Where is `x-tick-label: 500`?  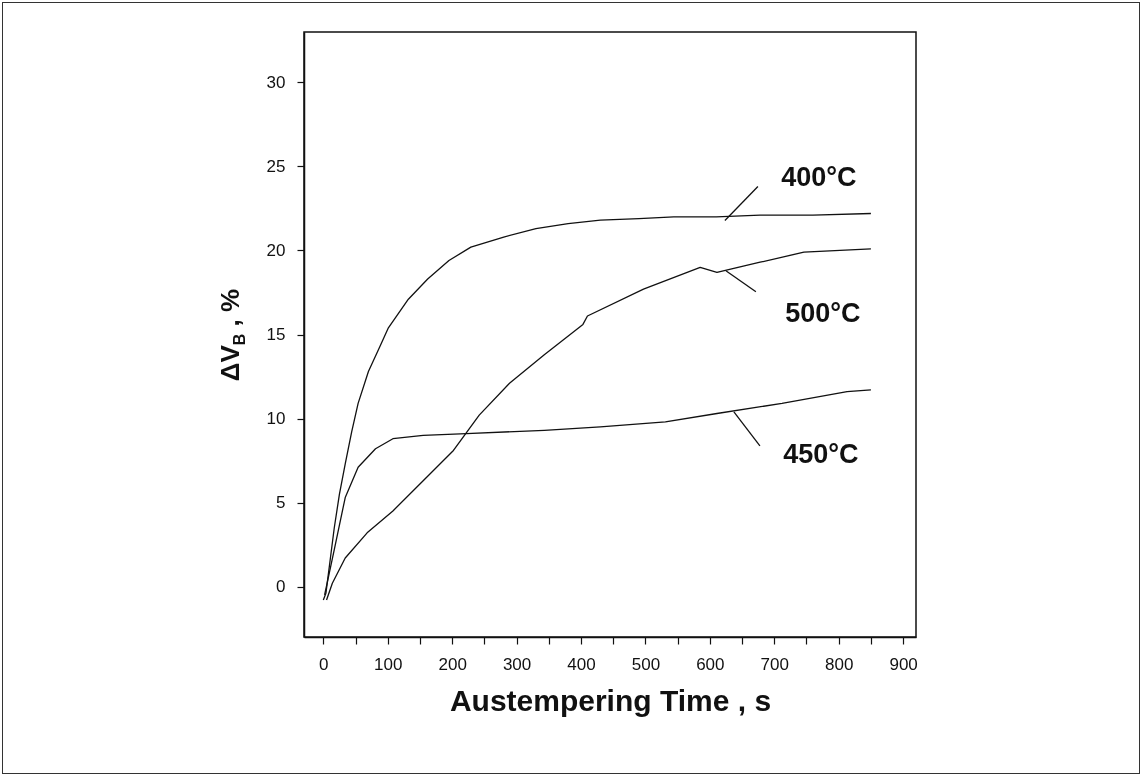
x-tick-label: 500 is located at coordinates (646, 664).